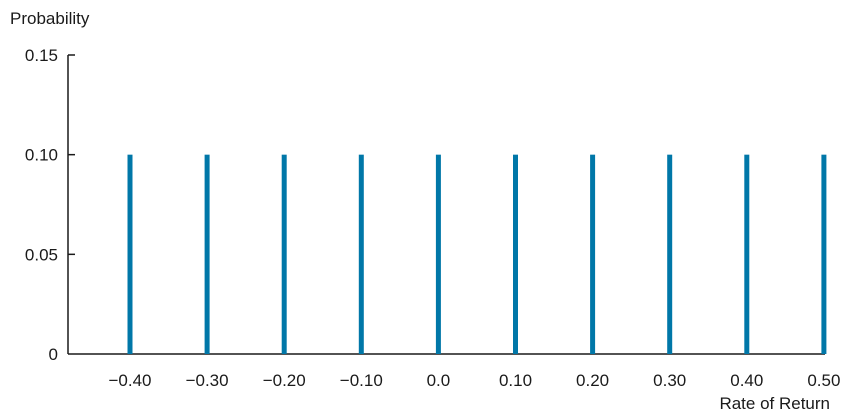 The width and height of the screenshot is (841, 419). What do you see at coordinates (41, 155) in the screenshot?
I see `y-tick-label: 0.10` at bounding box center [41, 155].